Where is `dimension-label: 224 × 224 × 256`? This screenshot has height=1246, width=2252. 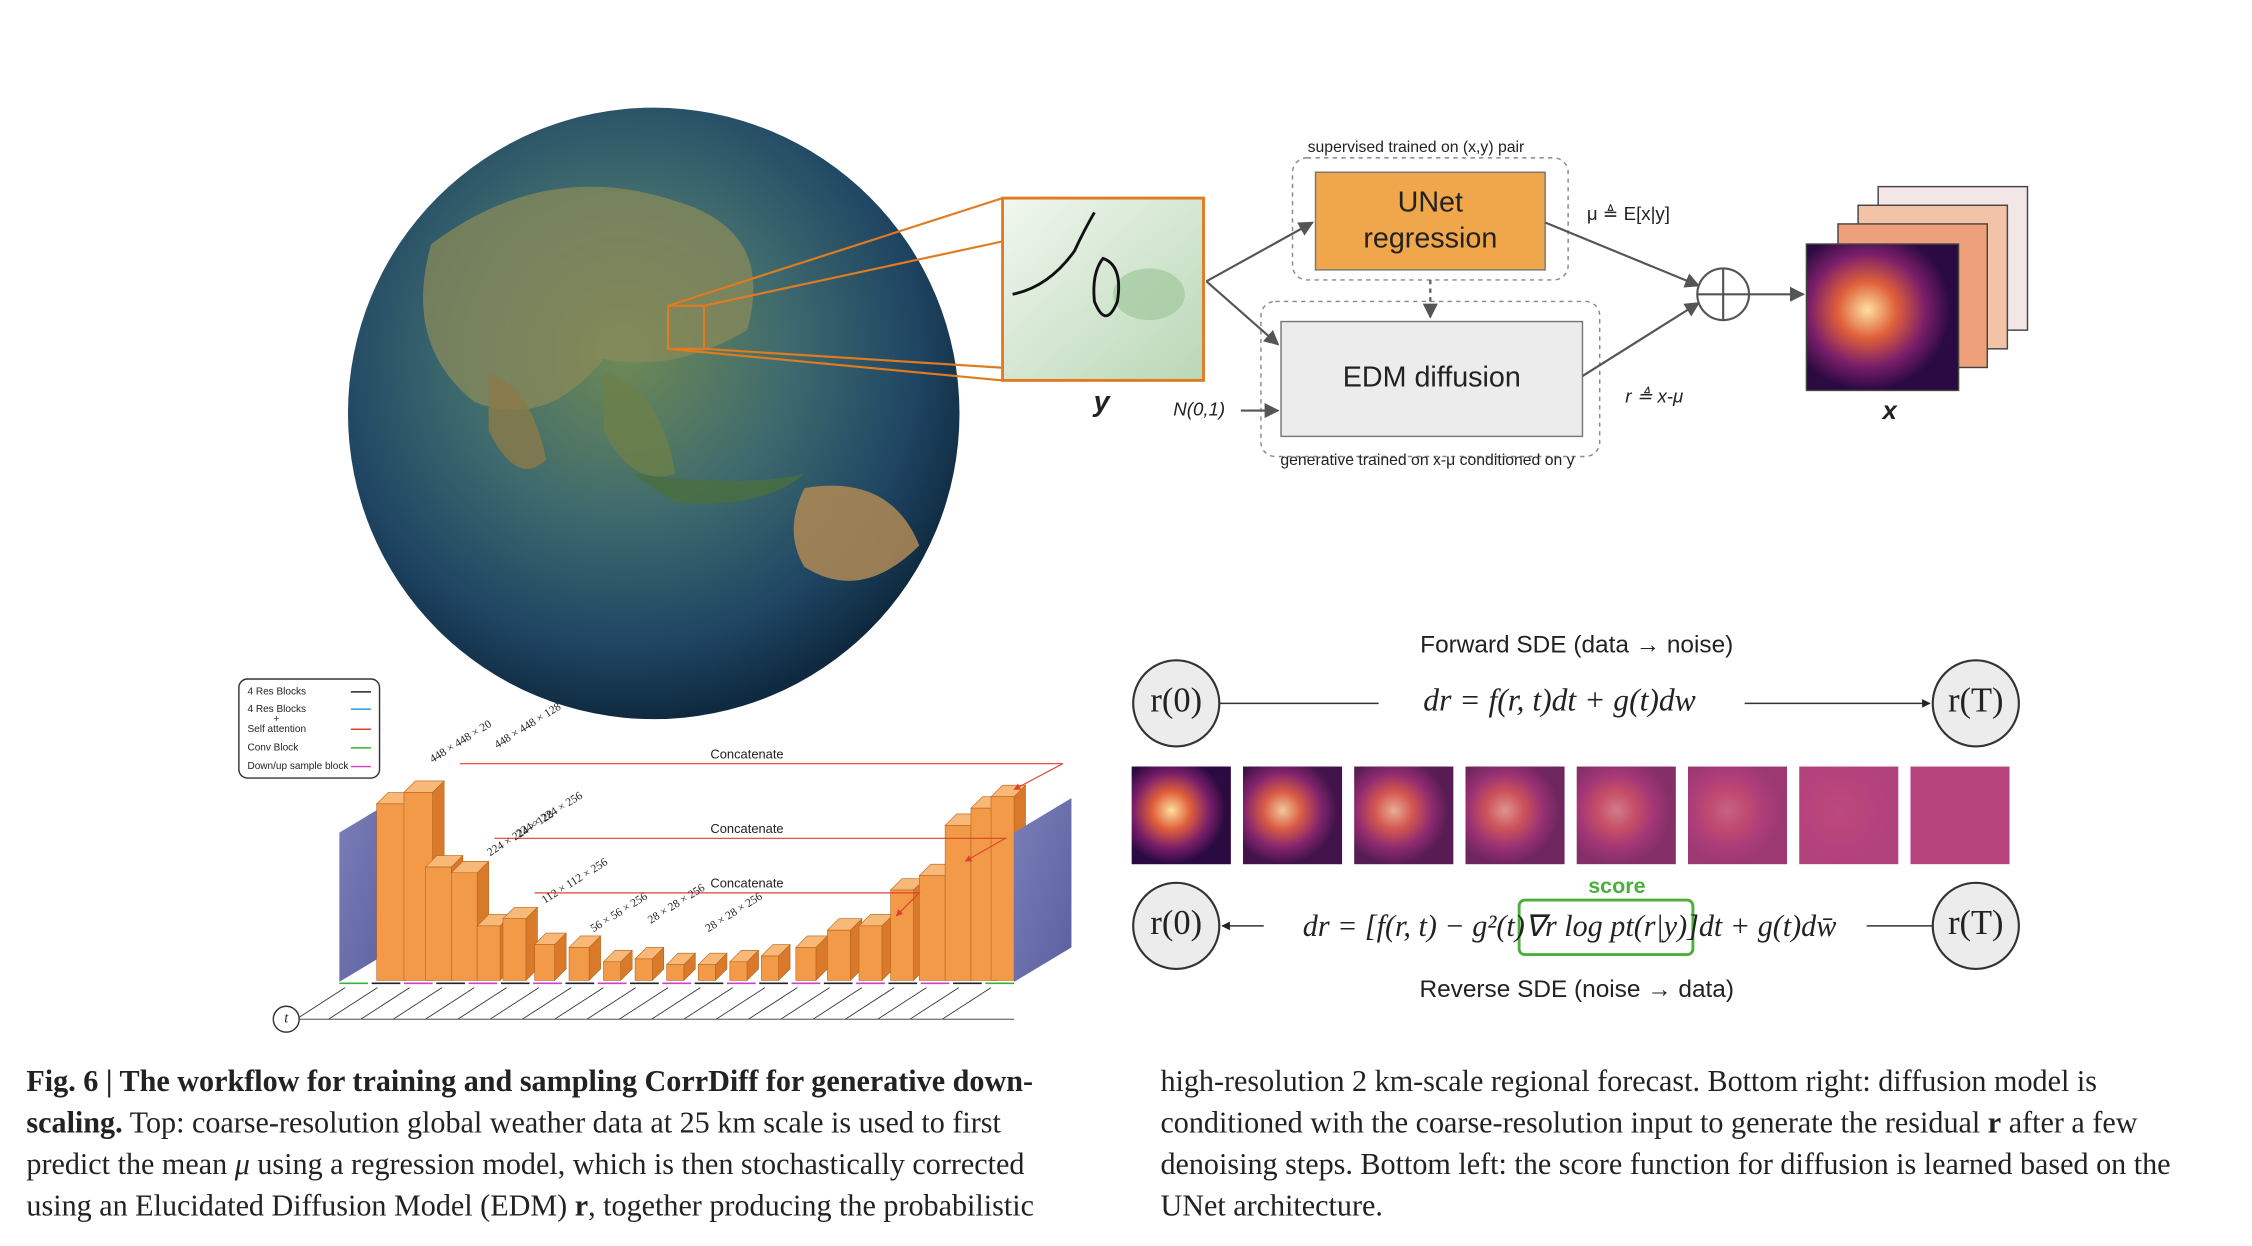
dimension-label: 224 × 224 × 256 is located at coordinates (549, 815).